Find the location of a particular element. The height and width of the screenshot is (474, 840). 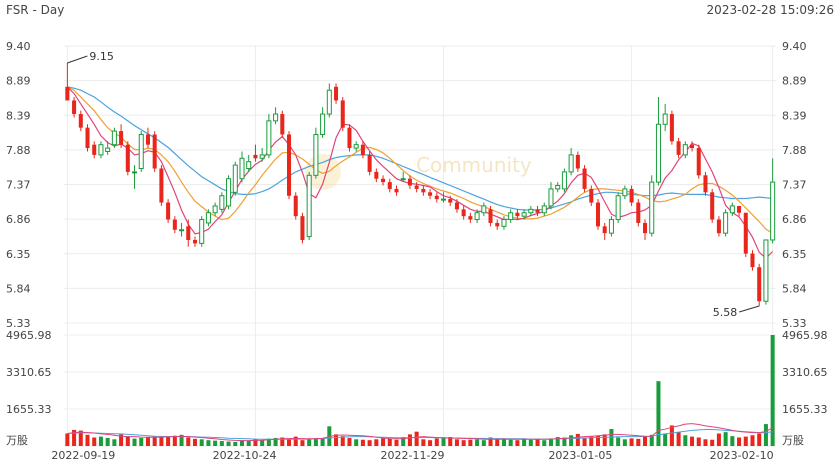

low-annotation-line is located at coordinates (749, 309).